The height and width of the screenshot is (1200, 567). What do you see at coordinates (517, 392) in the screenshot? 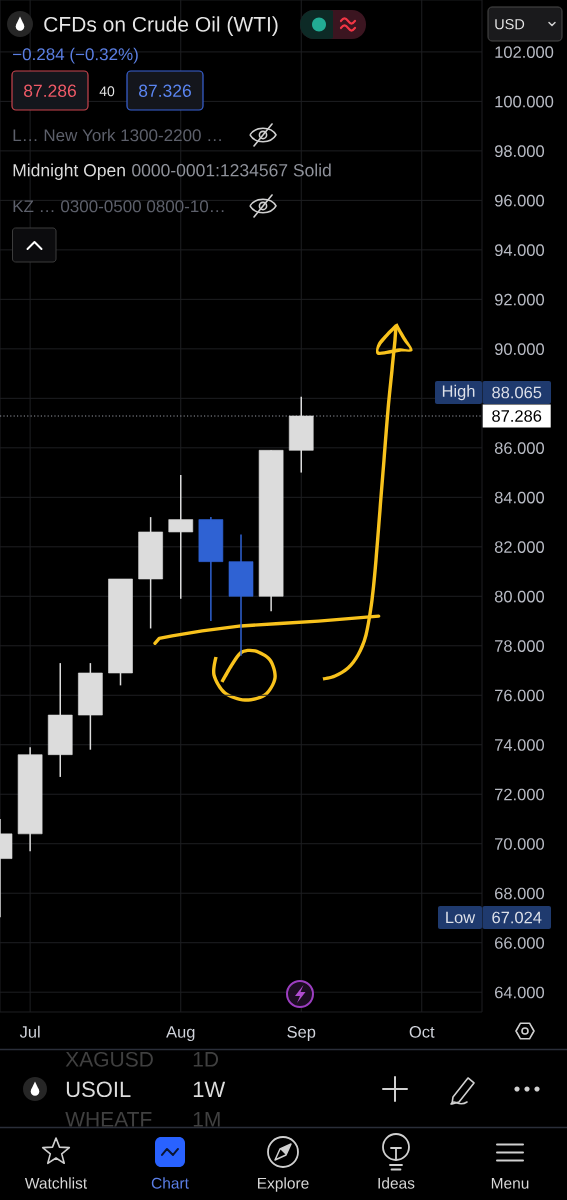
I see `text: 88.065` at bounding box center [517, 392].